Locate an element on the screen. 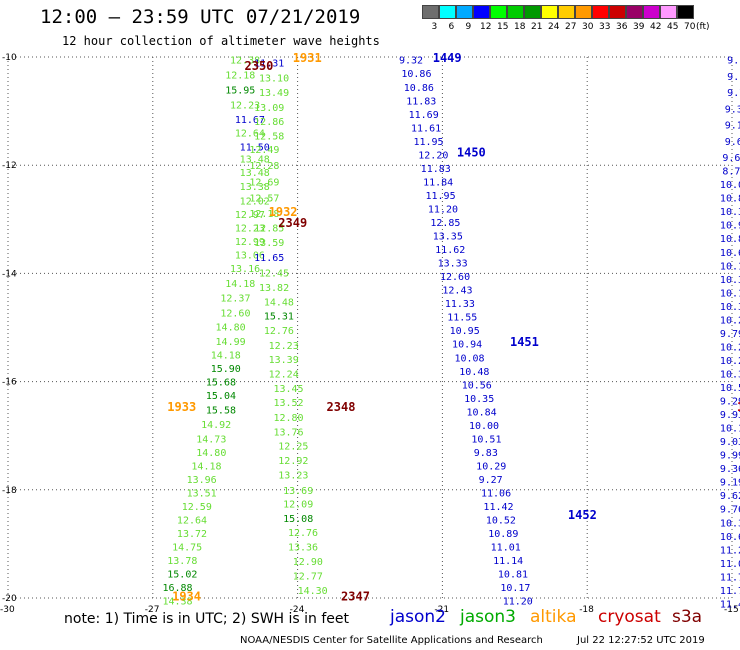 The image size is (740, 650). y-tick-label: -18 is located at coordinates (9, 491).